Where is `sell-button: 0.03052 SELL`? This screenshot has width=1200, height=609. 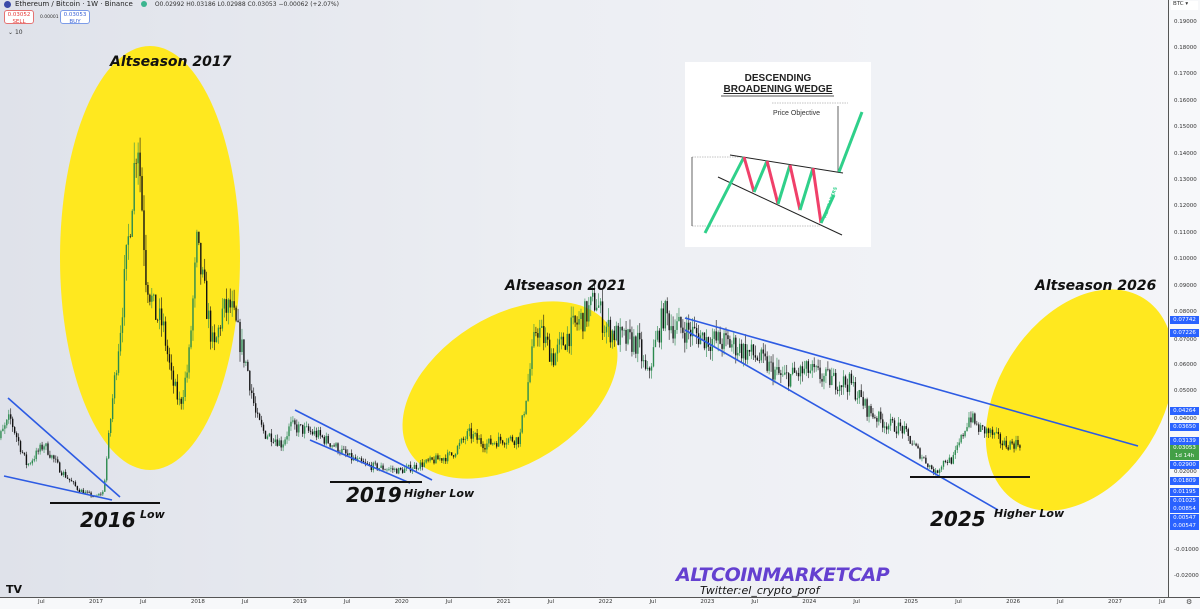
sell-button: 0.03052 SELL is located at coordinates (19, 17).